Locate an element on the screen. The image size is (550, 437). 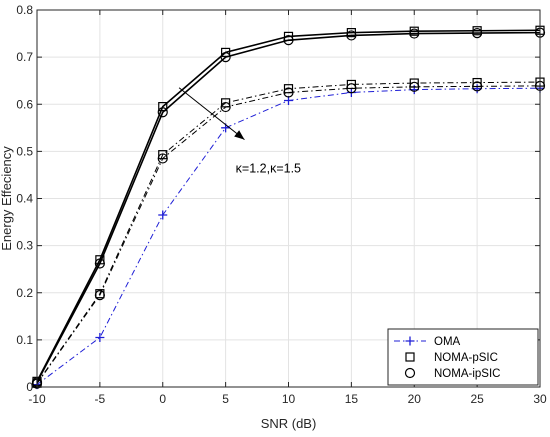
x-tick-label: -5 is located at coordinates (100, 399).